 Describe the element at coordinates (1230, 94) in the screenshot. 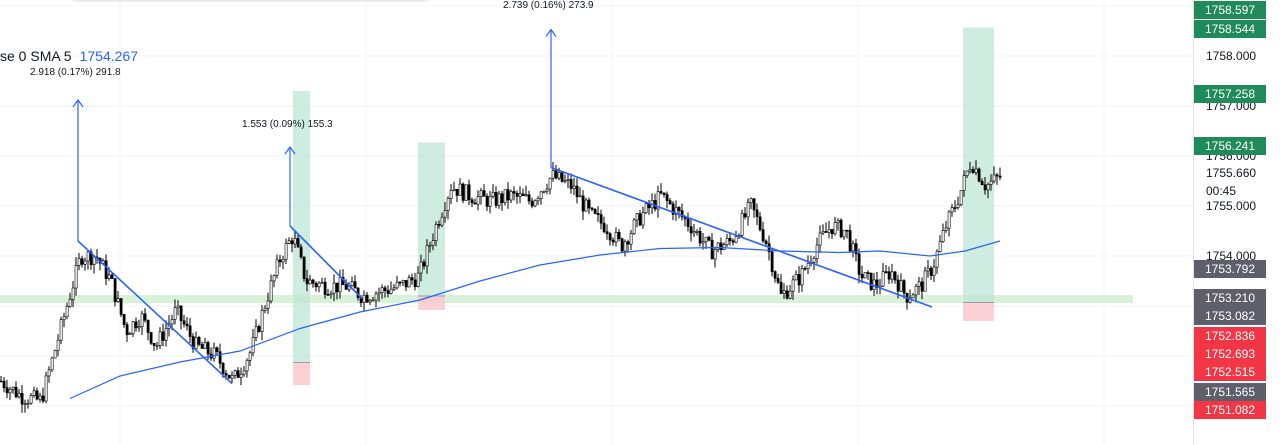

I see `price-badge: 1757.258` at that location.